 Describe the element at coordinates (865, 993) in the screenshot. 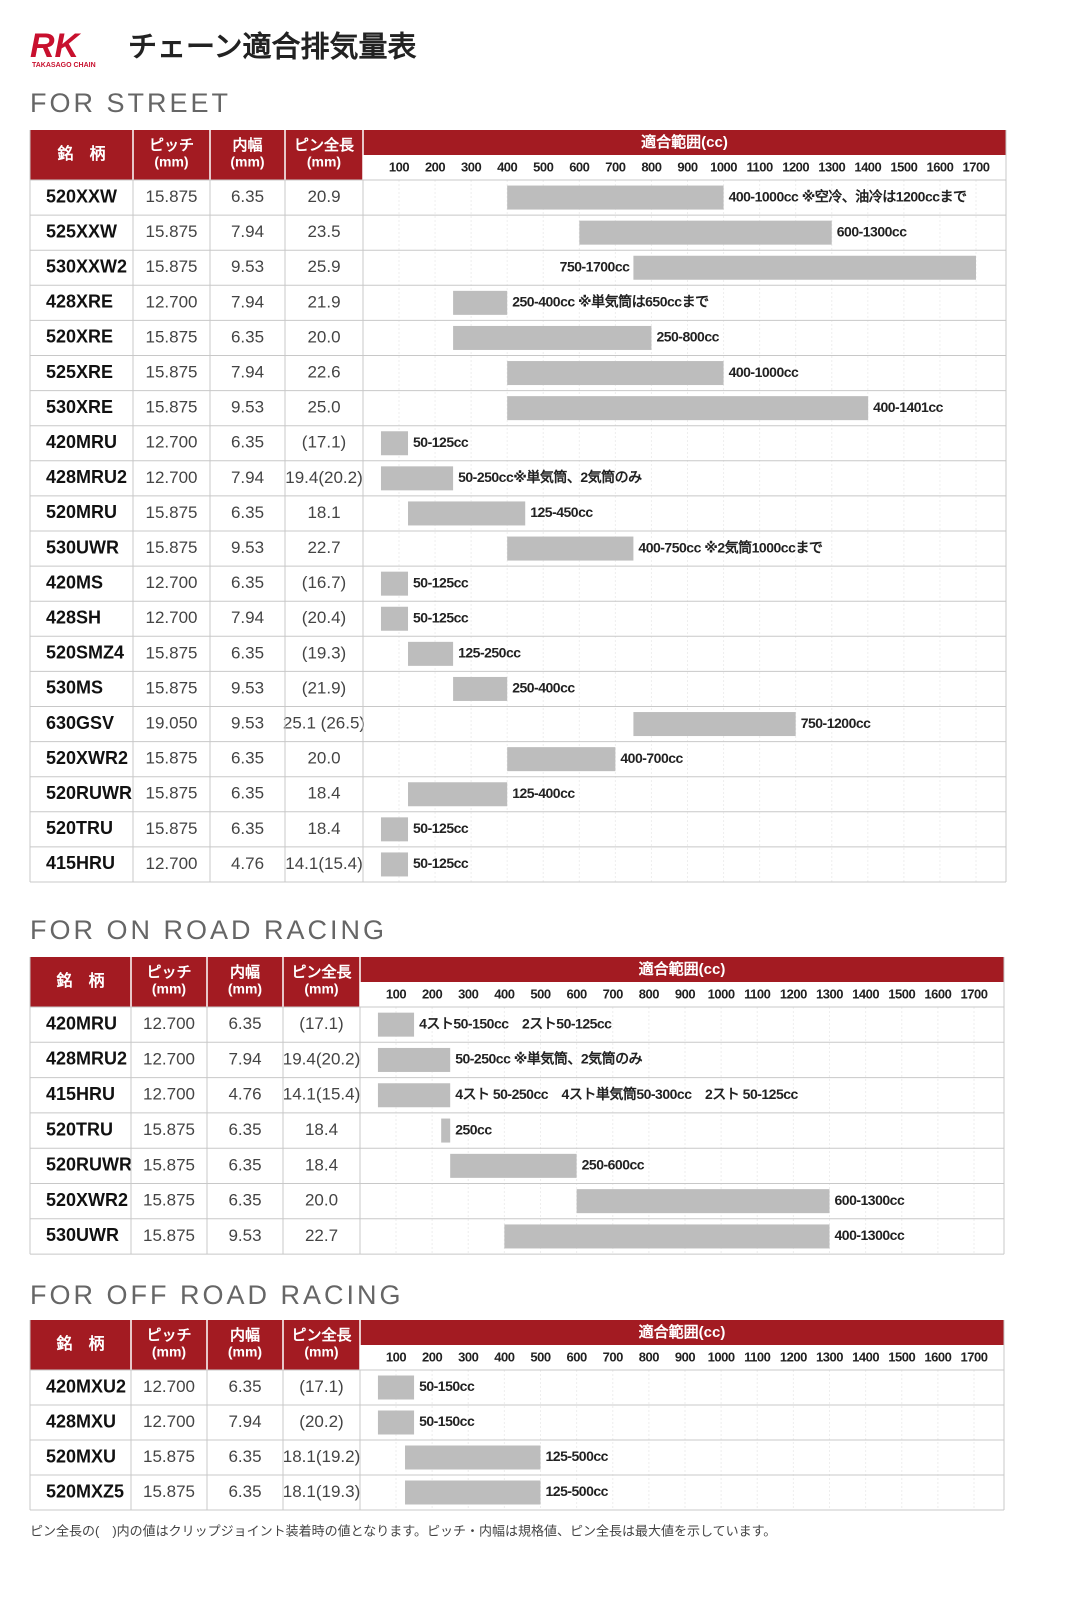

I see `scale-label: 1400` at that location.